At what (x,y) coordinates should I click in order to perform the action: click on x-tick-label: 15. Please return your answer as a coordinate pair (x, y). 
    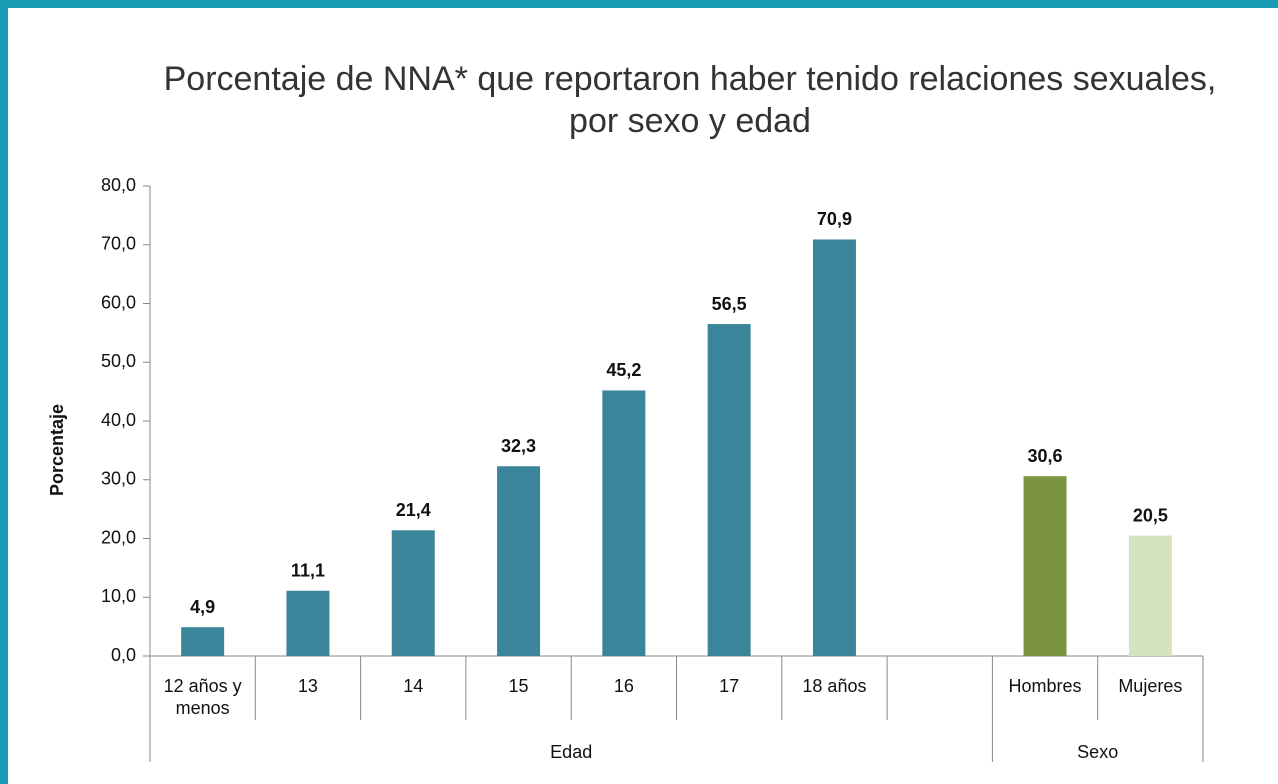
    Looking at the image, I should click on (518, 686).